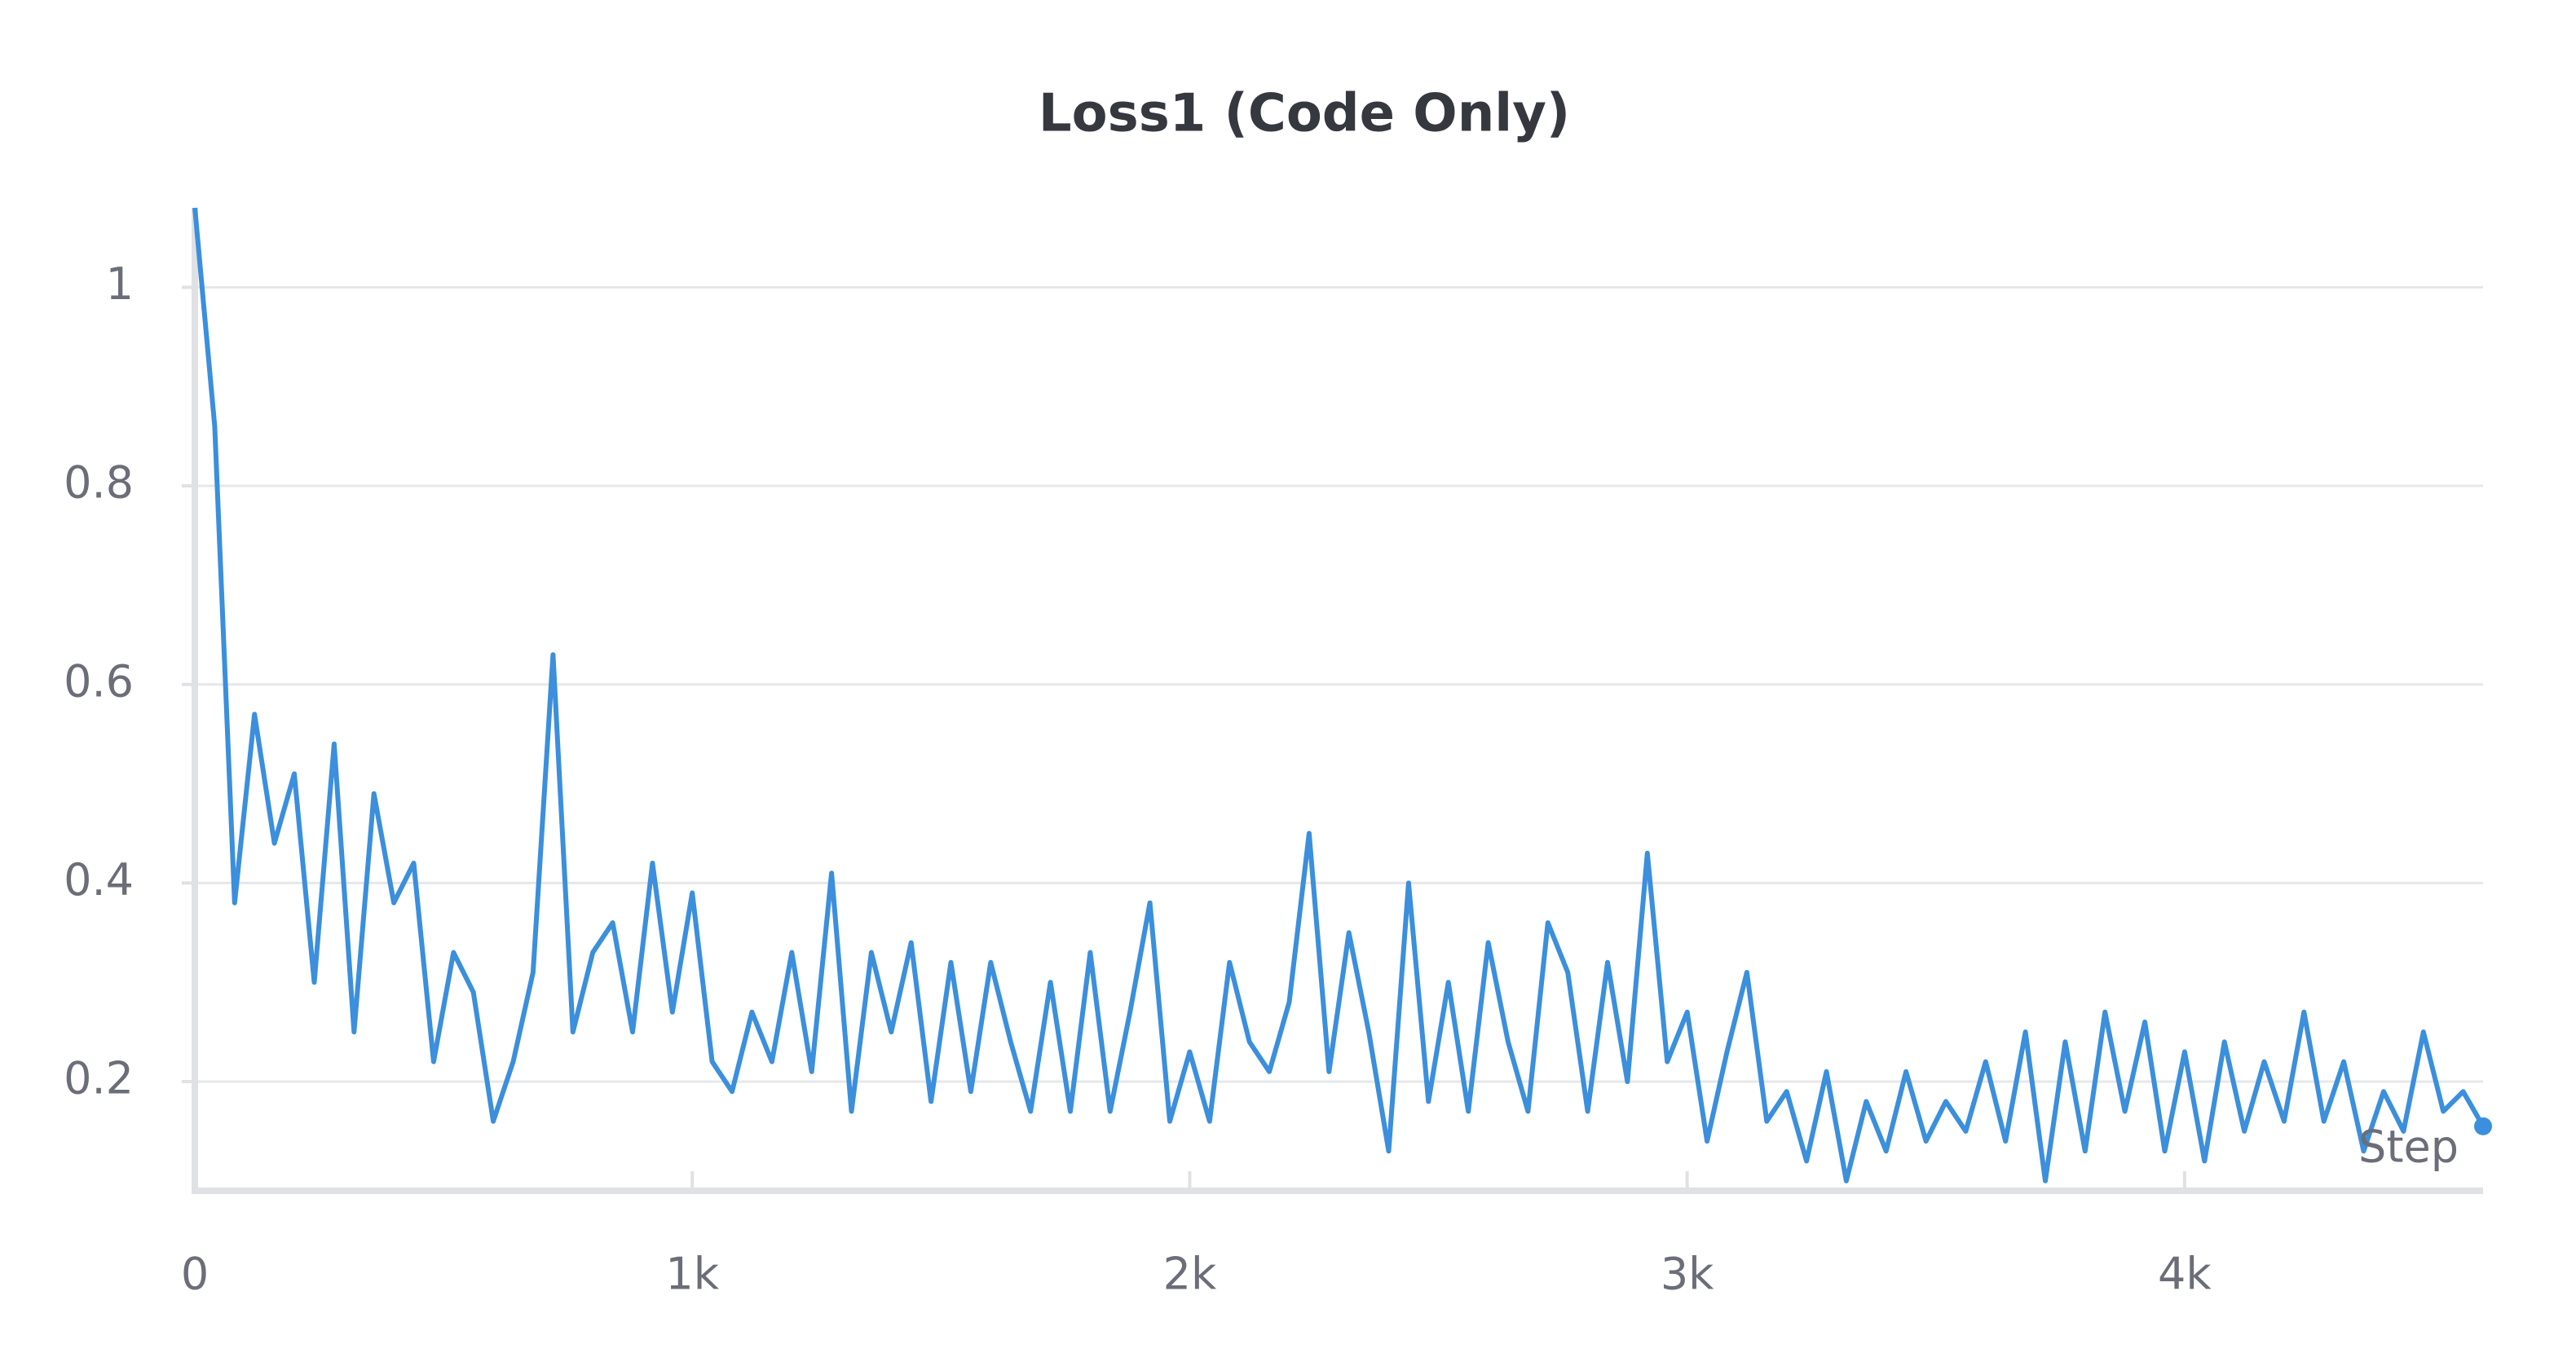  I want to click on x-tick-label: 0, so click(195, 1274).